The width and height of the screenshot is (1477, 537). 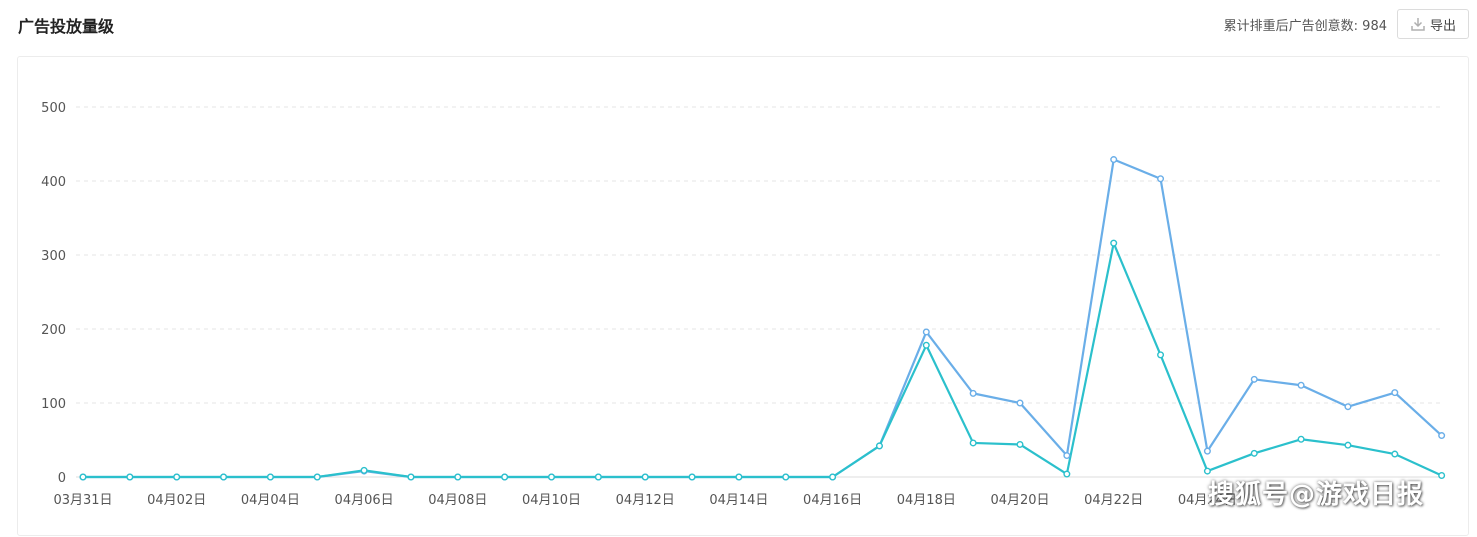 I want to click on y-tick-label: 300, so click(x=53, y=256).